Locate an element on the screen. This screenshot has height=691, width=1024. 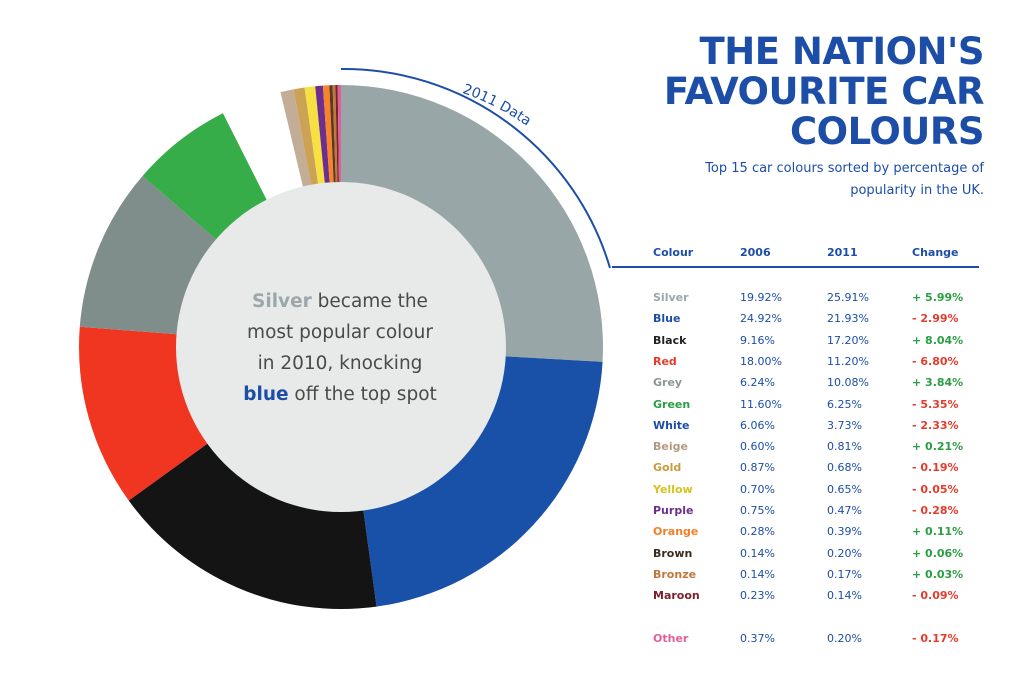
cell-2006: 6.06% is located at coordinates (757, 425).